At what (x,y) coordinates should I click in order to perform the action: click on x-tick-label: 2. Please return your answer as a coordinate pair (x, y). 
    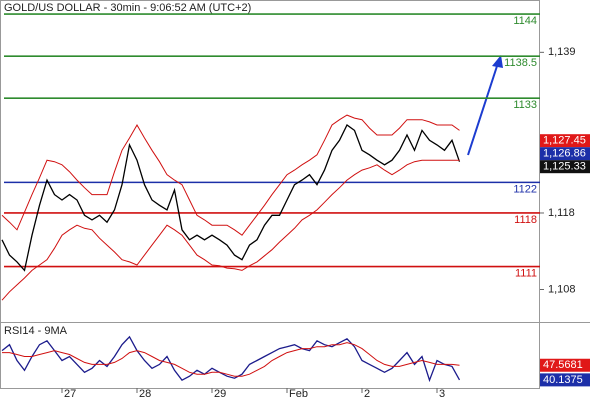
    Looking at the image, I should click on (367, 394).